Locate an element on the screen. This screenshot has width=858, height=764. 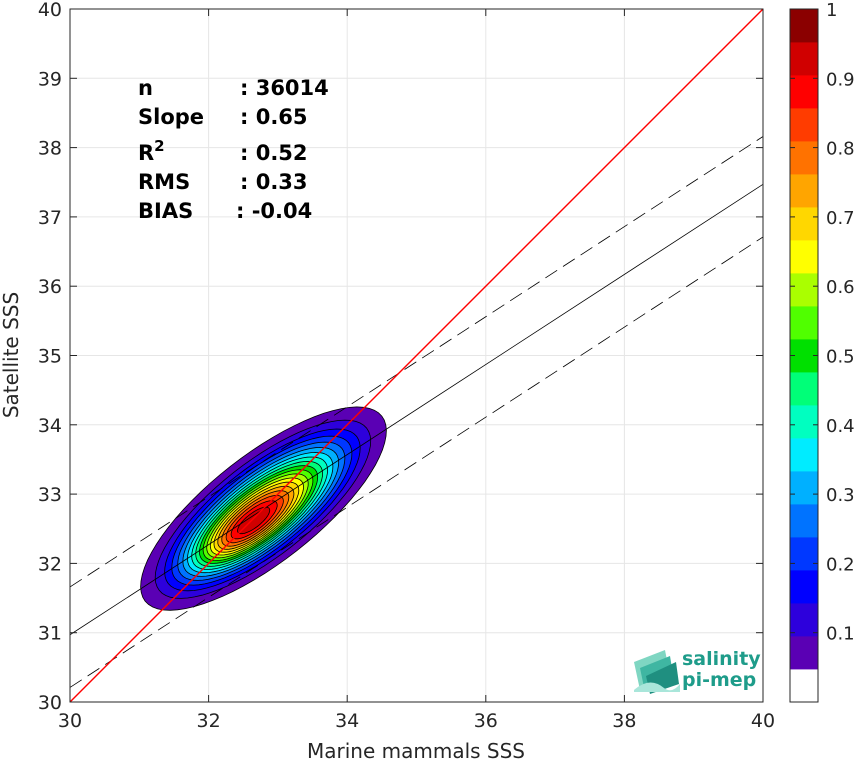
x-axis-label: Marine mammals SSS is located at coordinates (416, 751).